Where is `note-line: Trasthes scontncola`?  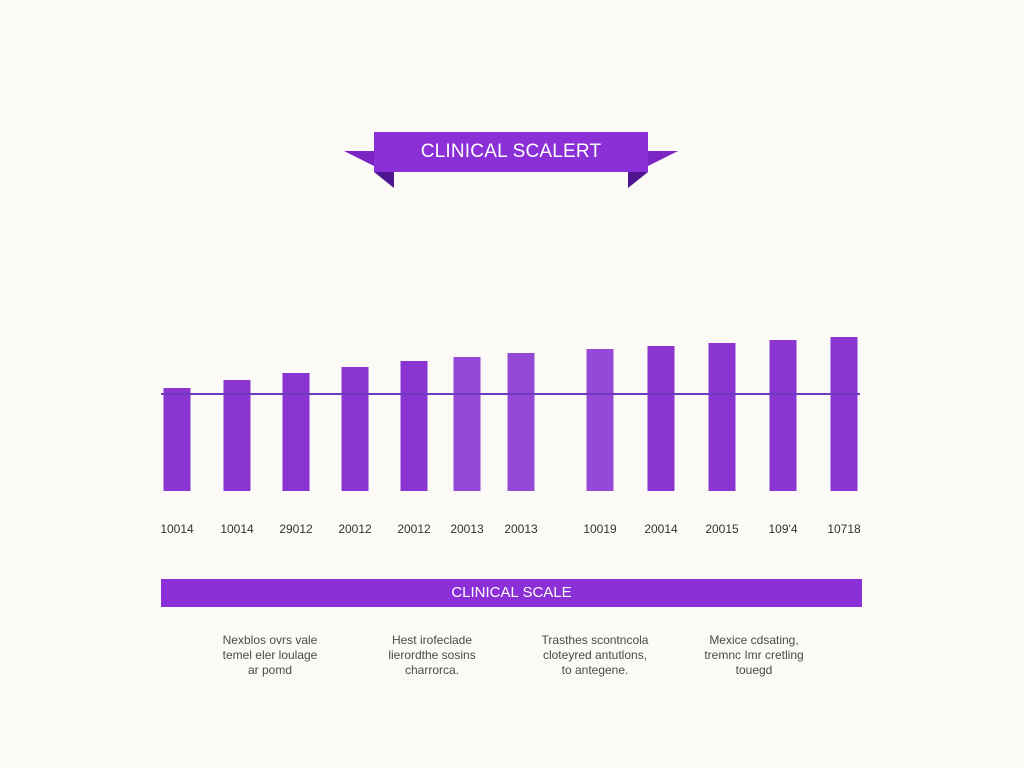 note-line: Trasthes scontncola is located at coordinates (595, 640).